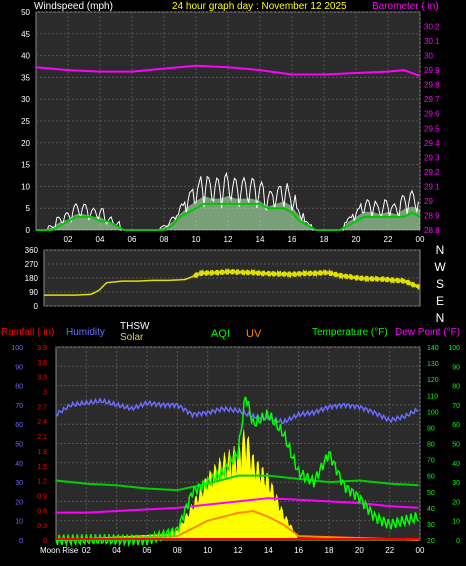 This screenshot has width=466, height=566. I want to click on compass-label: E, so click(440, 301).